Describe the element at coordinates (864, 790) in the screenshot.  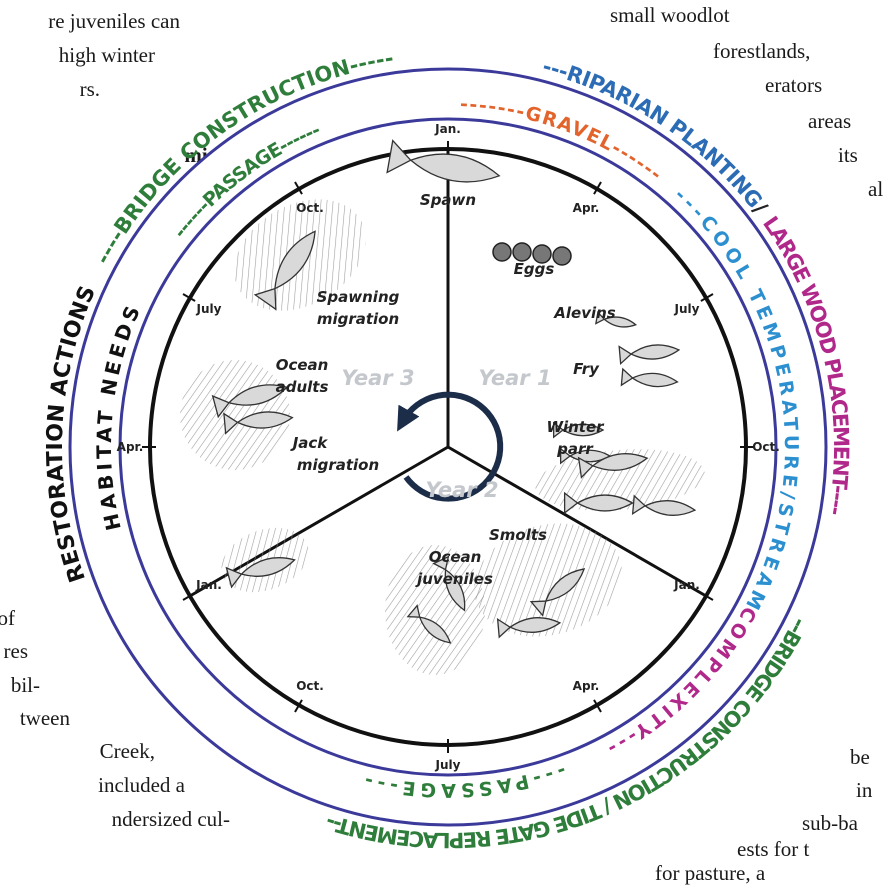
I see `body-text: in` at that location.